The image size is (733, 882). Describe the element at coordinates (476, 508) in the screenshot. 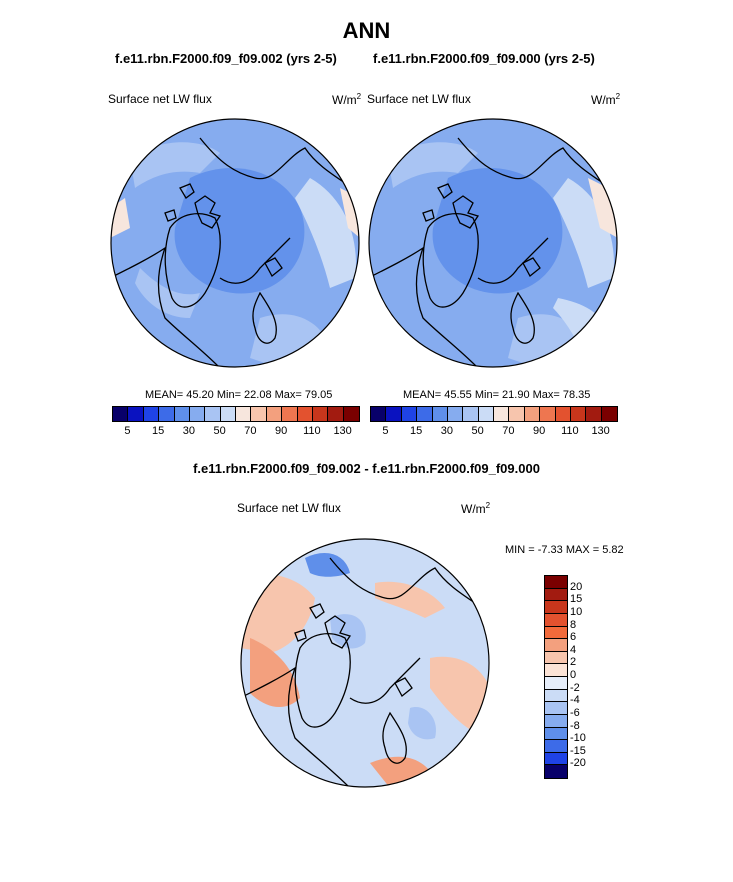

I see `diff-units: W/m2` at that location.